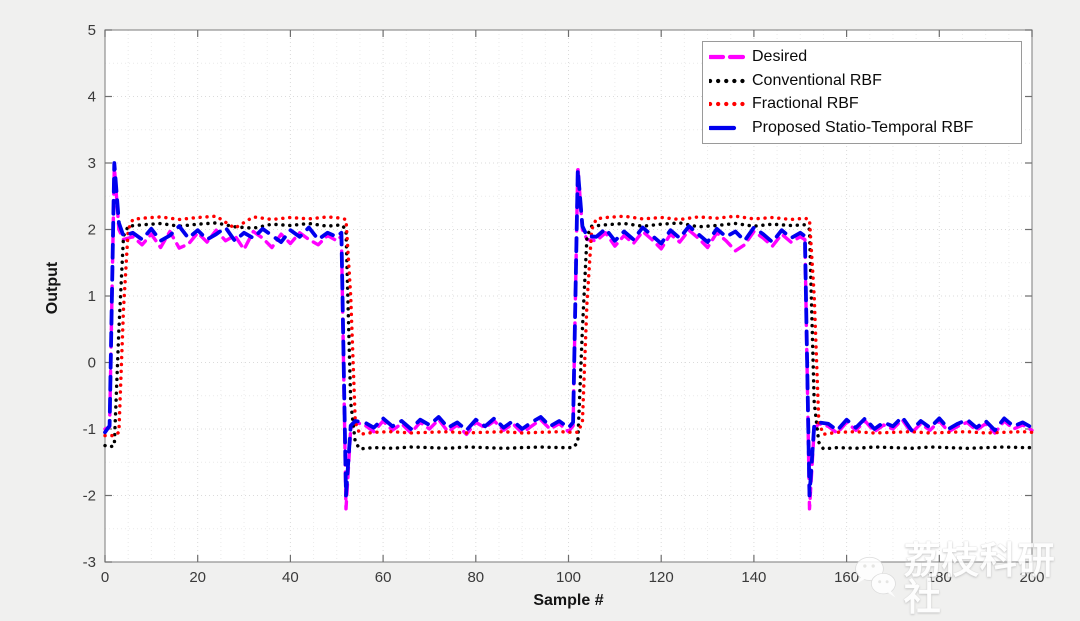  What do you see at coordinates (92, 363) in the screenshot?
I see `y-tick-label: 0` at bounding box center [92, 363].